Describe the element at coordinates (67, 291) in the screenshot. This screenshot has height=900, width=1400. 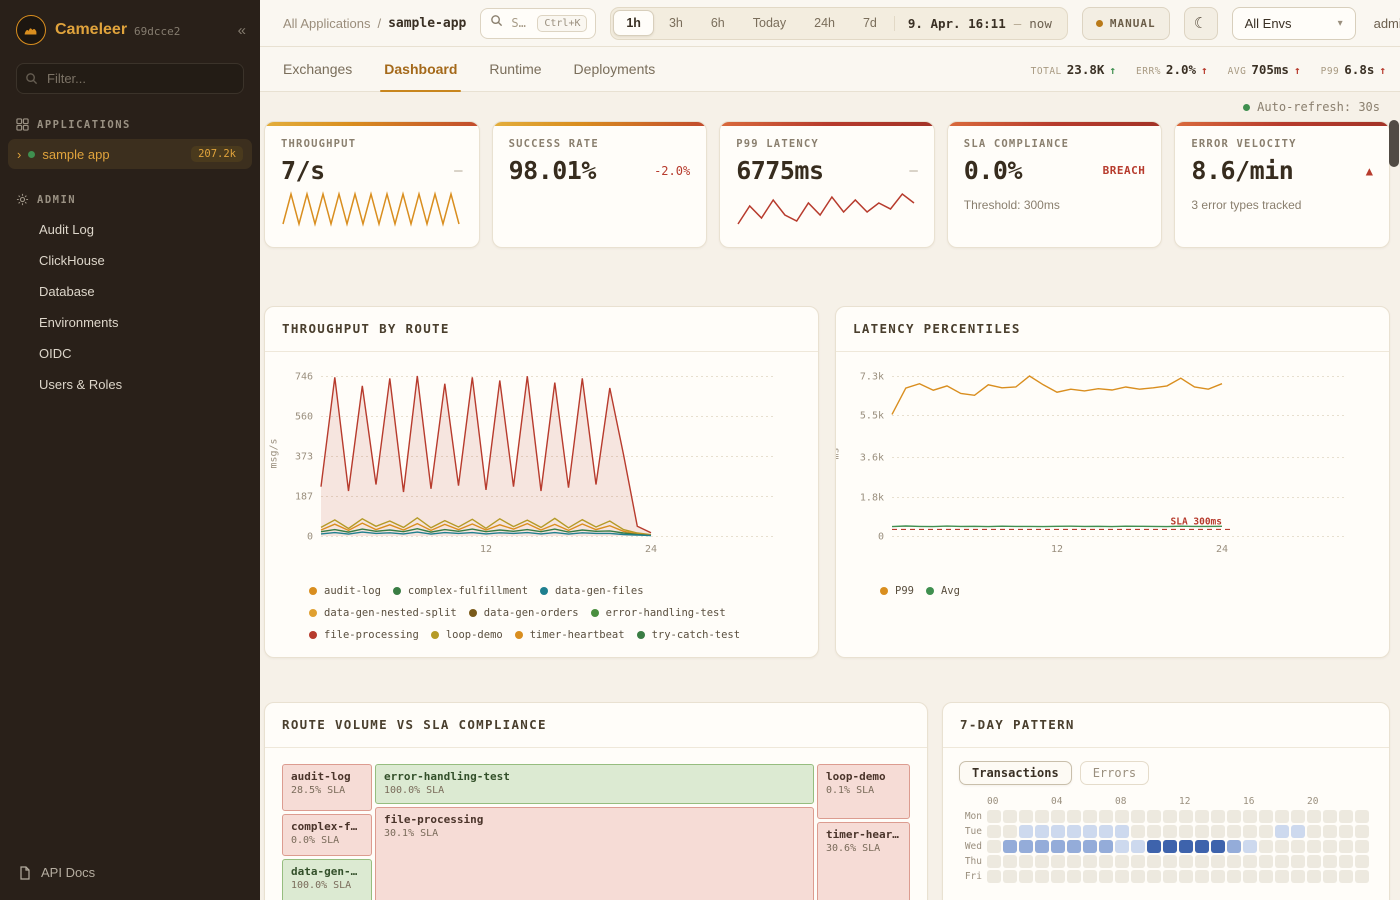
I see `sidebar-item-database: Database` at that location.